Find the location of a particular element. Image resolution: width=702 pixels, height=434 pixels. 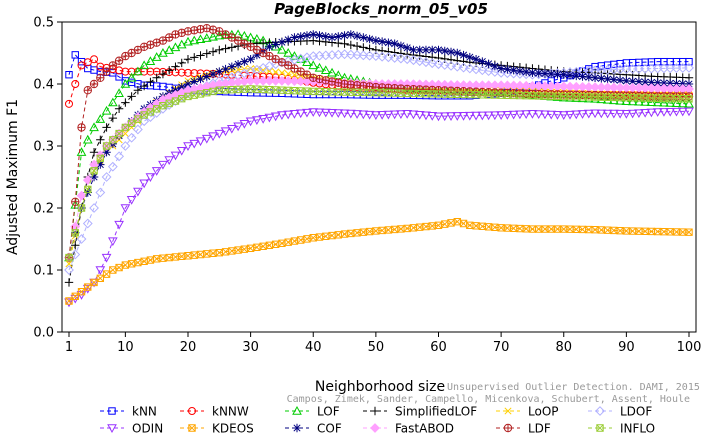

legend-item-kdeos: KDEOS is located at coordinates (217, 428).